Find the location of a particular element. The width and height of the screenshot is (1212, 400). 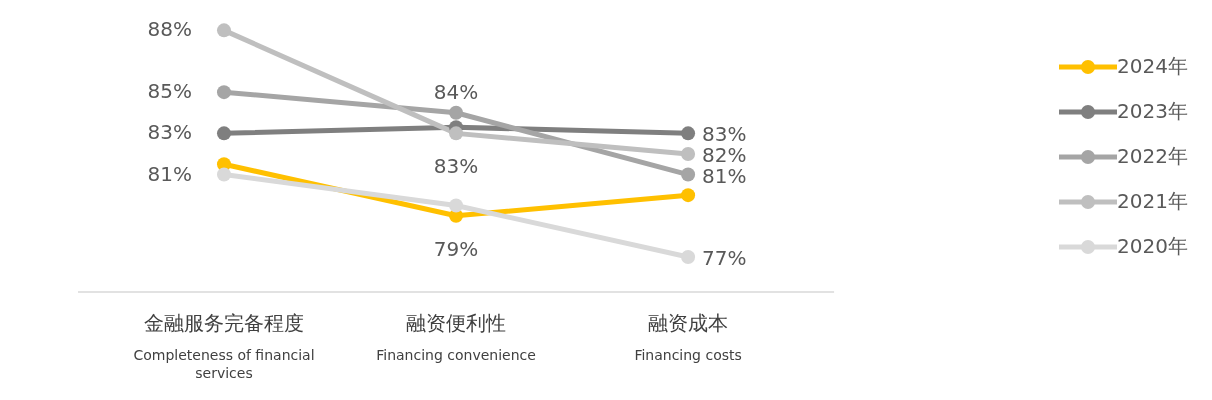

x-tick-label: 融资便利性 Financing convenience is located at coordinates (456, 337).